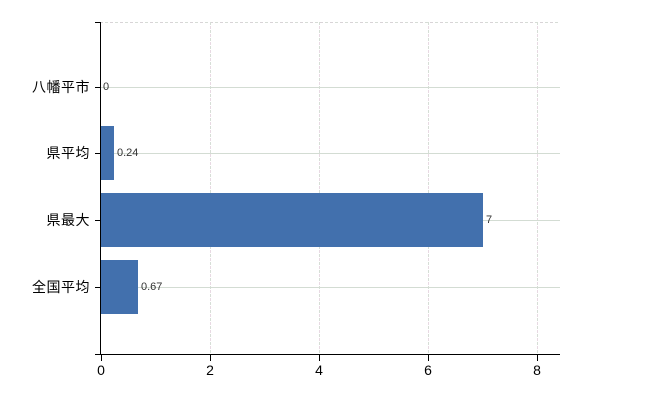 This screenshot has width=650, height=400. Describe the element at coordinates (210, 370) in the screenshot. I see `x-tick-label: 2` at that location.